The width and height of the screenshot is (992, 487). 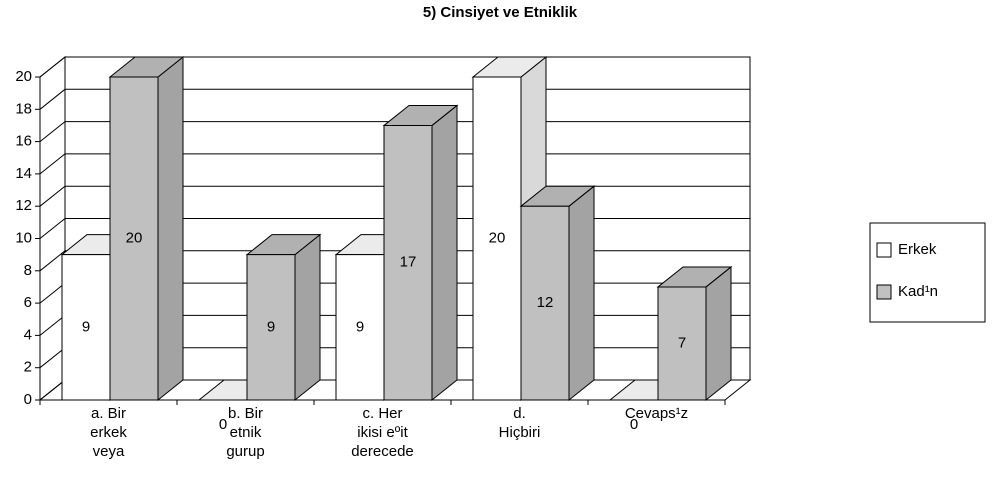 What do you see at coordinates (23, 173) in the screenshot?
I see `y-tick-label: 14` at bounding box center [23, 173].